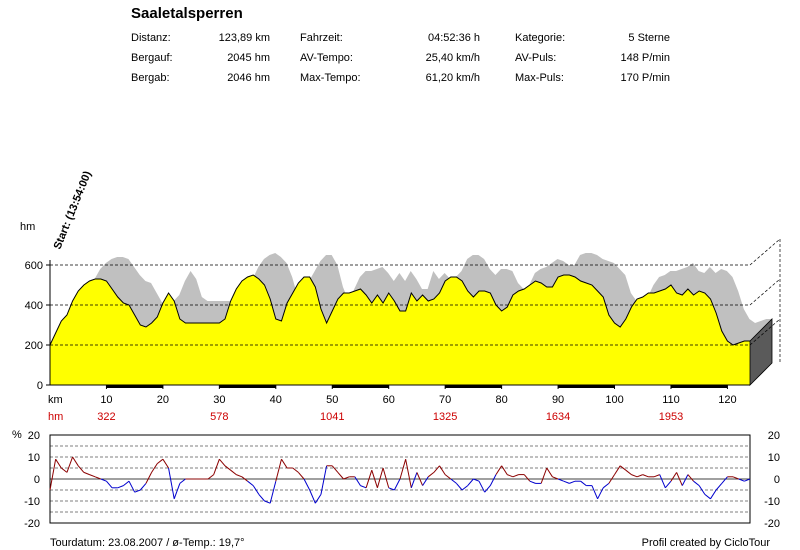 The height and width of the screenshot is (550, 800). What do you see at coordinates (389, 400) in the screenshot?
I see `profile-x-tick-label: 60` at bounding box center [389, 400].